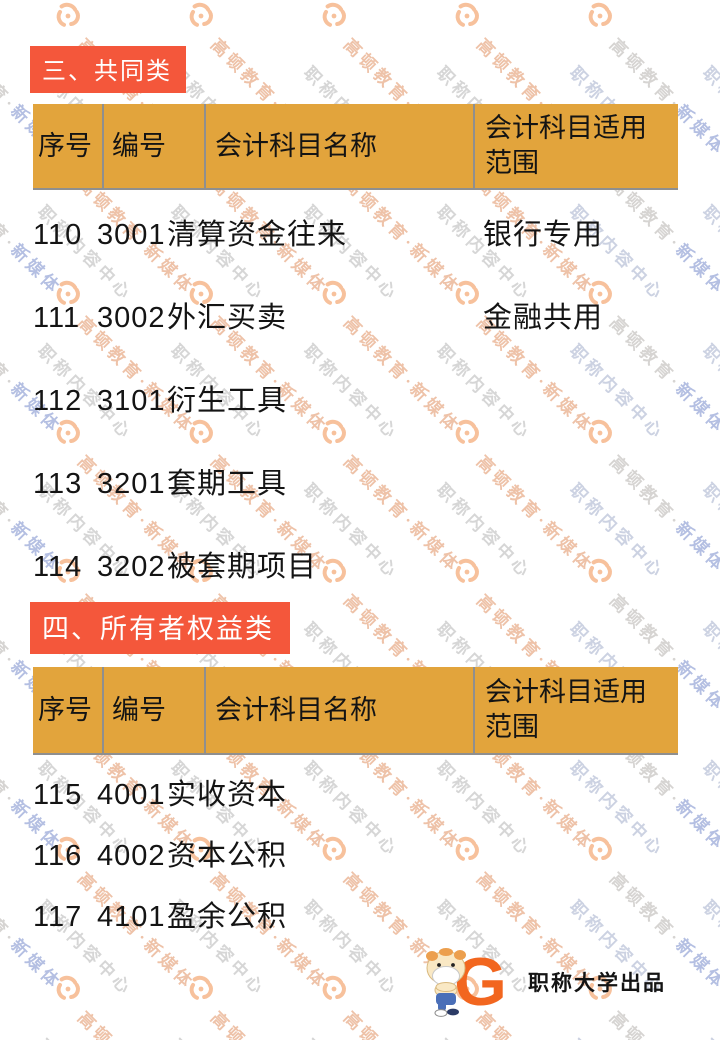 The height and width of the screenshot is (1040, 720). What do you see at coordinates (446, 982) in the screenshot?
I see `mascot-hamster-icon` at bounding box center [446, 982].